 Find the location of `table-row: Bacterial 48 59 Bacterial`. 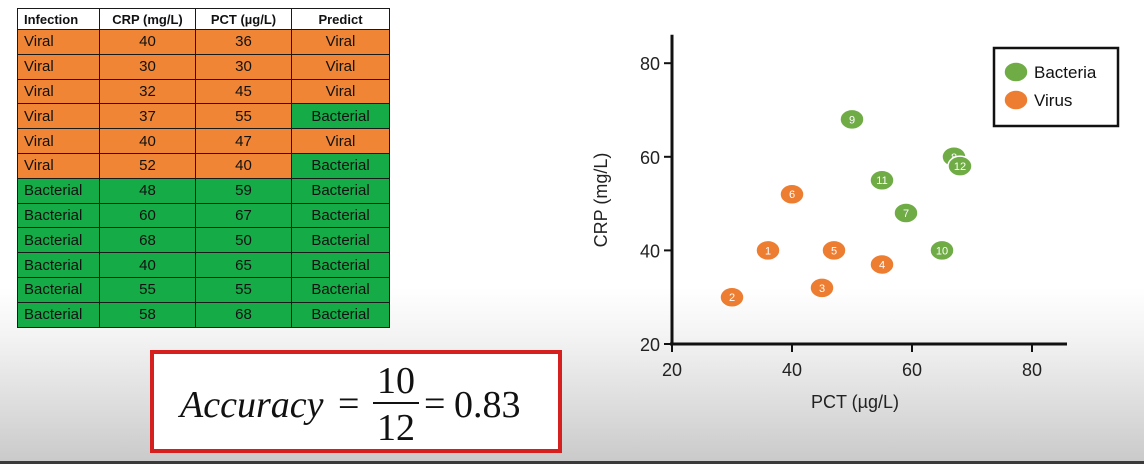

table-row: Bacterial 48 59 Bacterial is located at coordinates (203, 190).